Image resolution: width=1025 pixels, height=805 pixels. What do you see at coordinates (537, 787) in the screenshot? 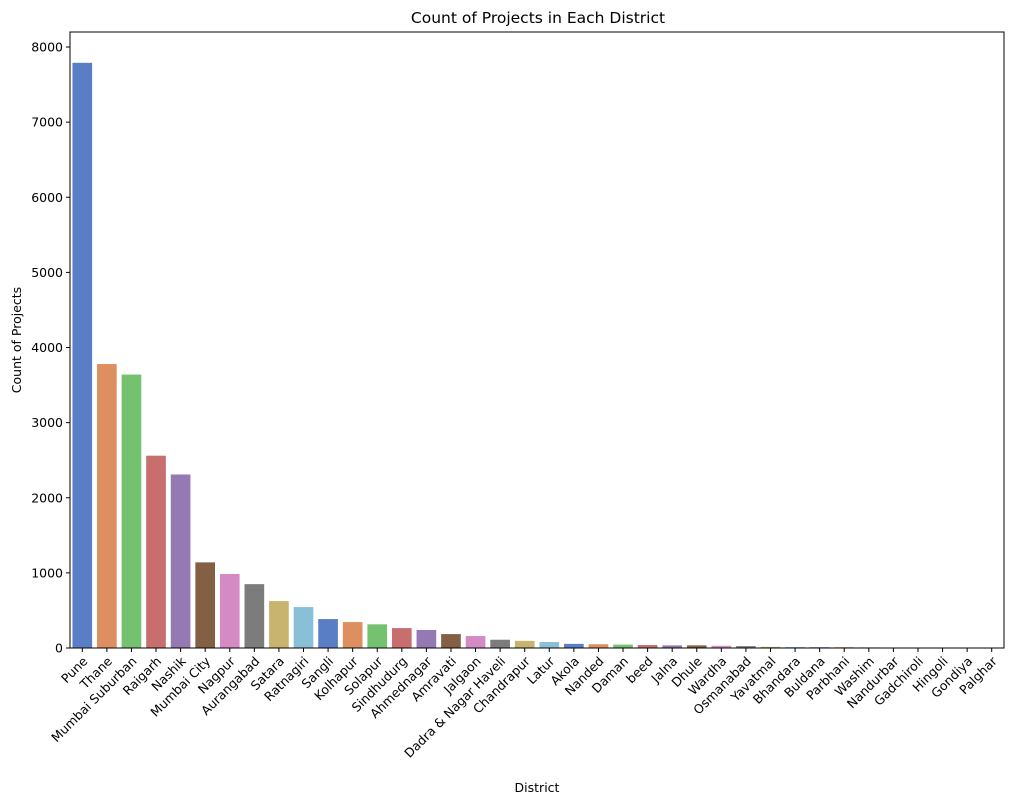
I see `x-axis-label: District` at bounding box center [537, 787].